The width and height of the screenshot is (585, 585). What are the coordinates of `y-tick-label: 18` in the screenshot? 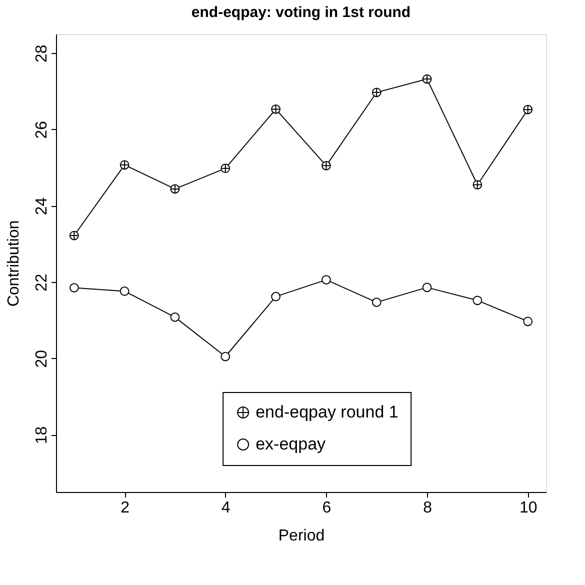 It's located at (42, 435).